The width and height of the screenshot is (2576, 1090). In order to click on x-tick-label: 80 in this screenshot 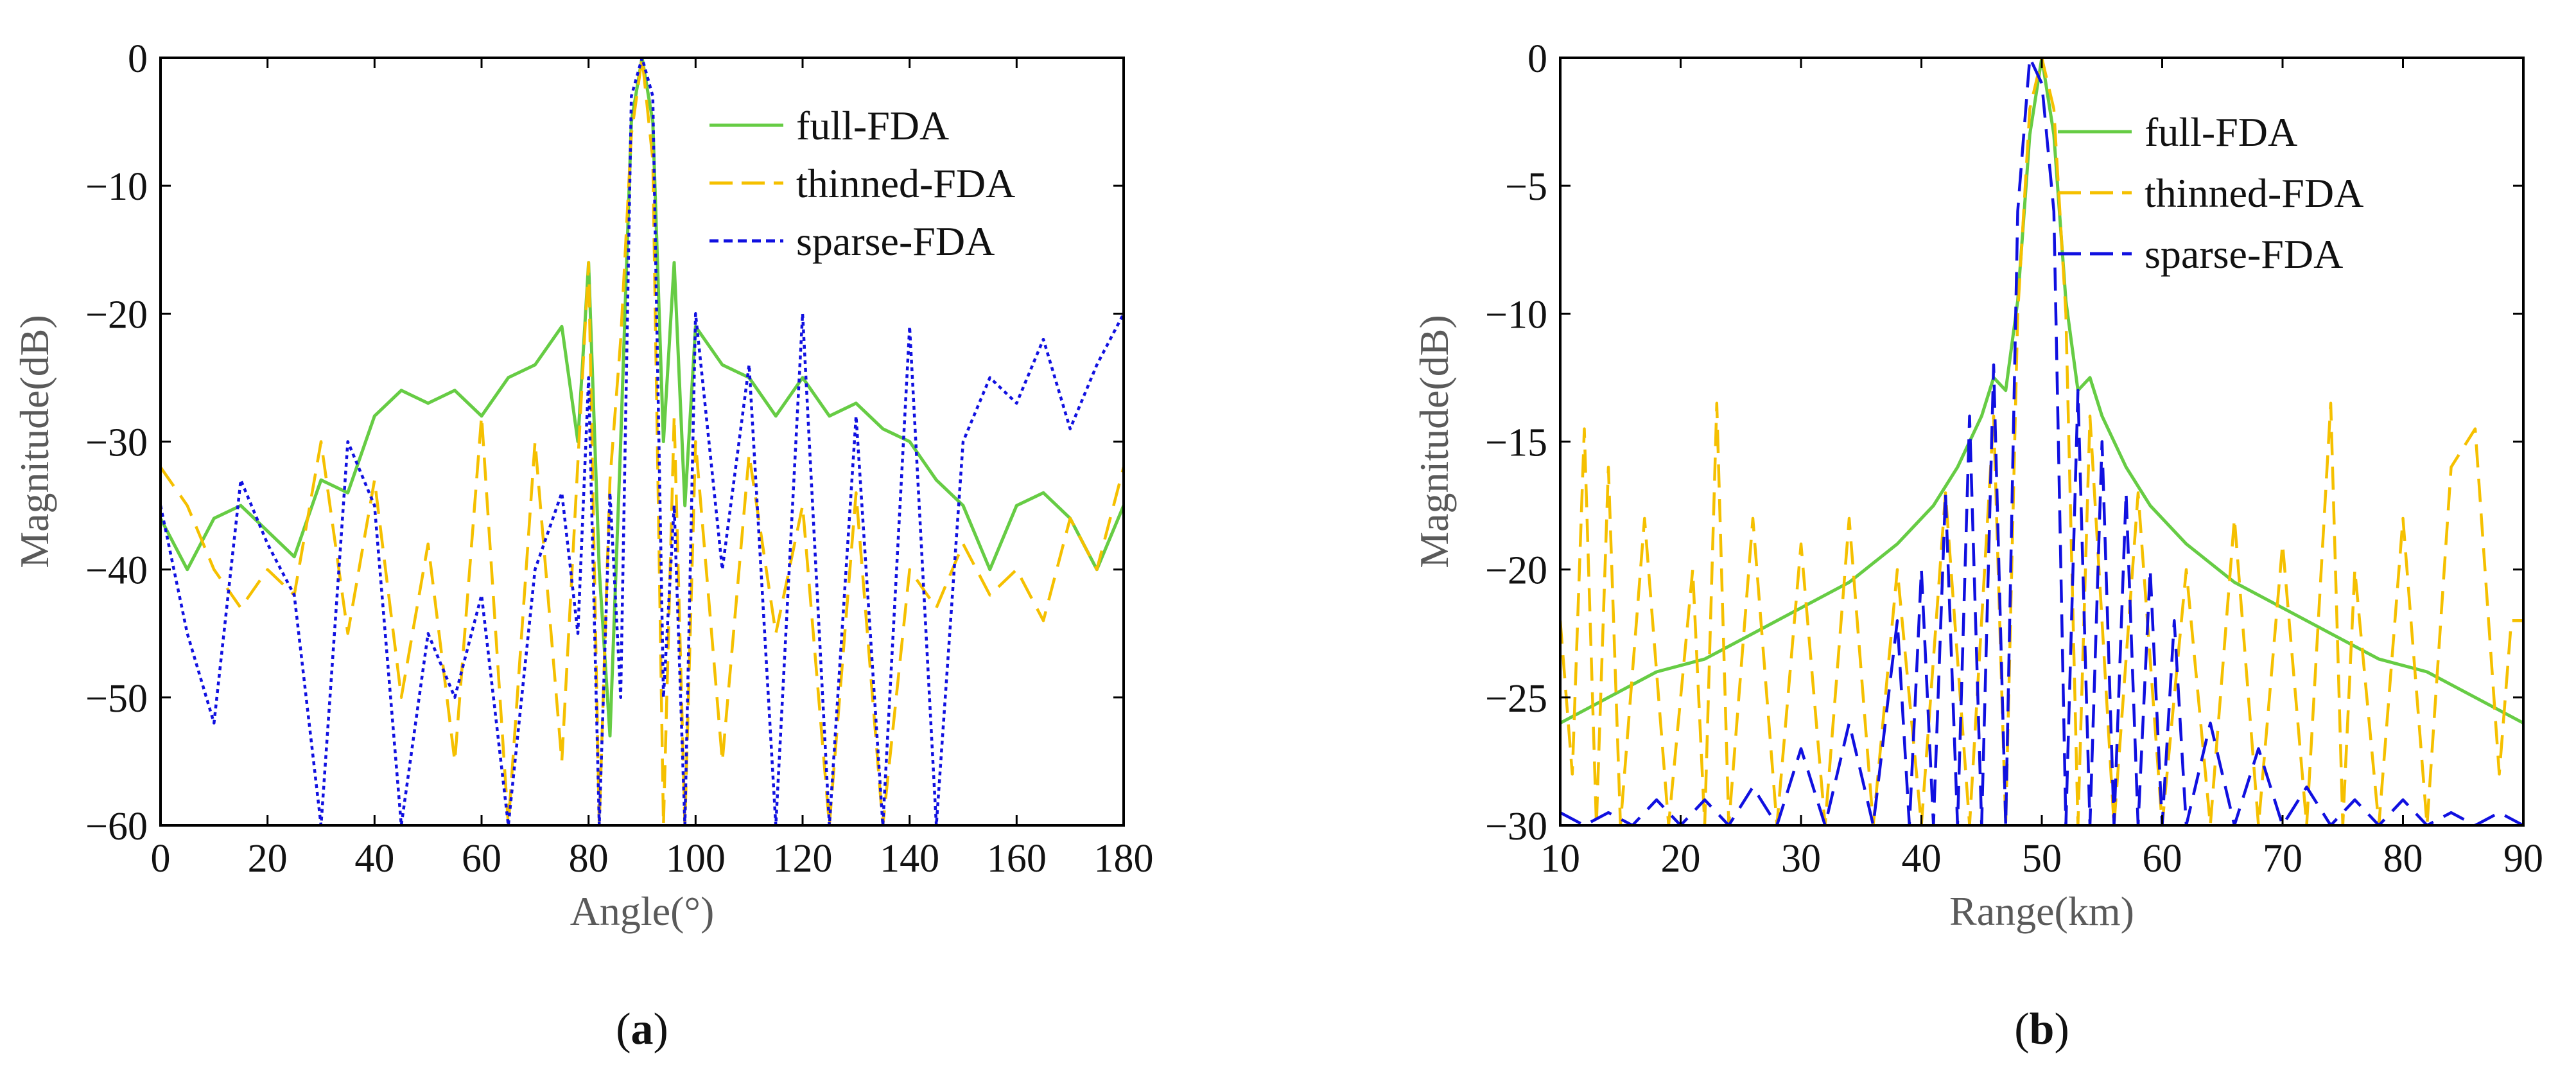, I will do `click(2403, 859)`.